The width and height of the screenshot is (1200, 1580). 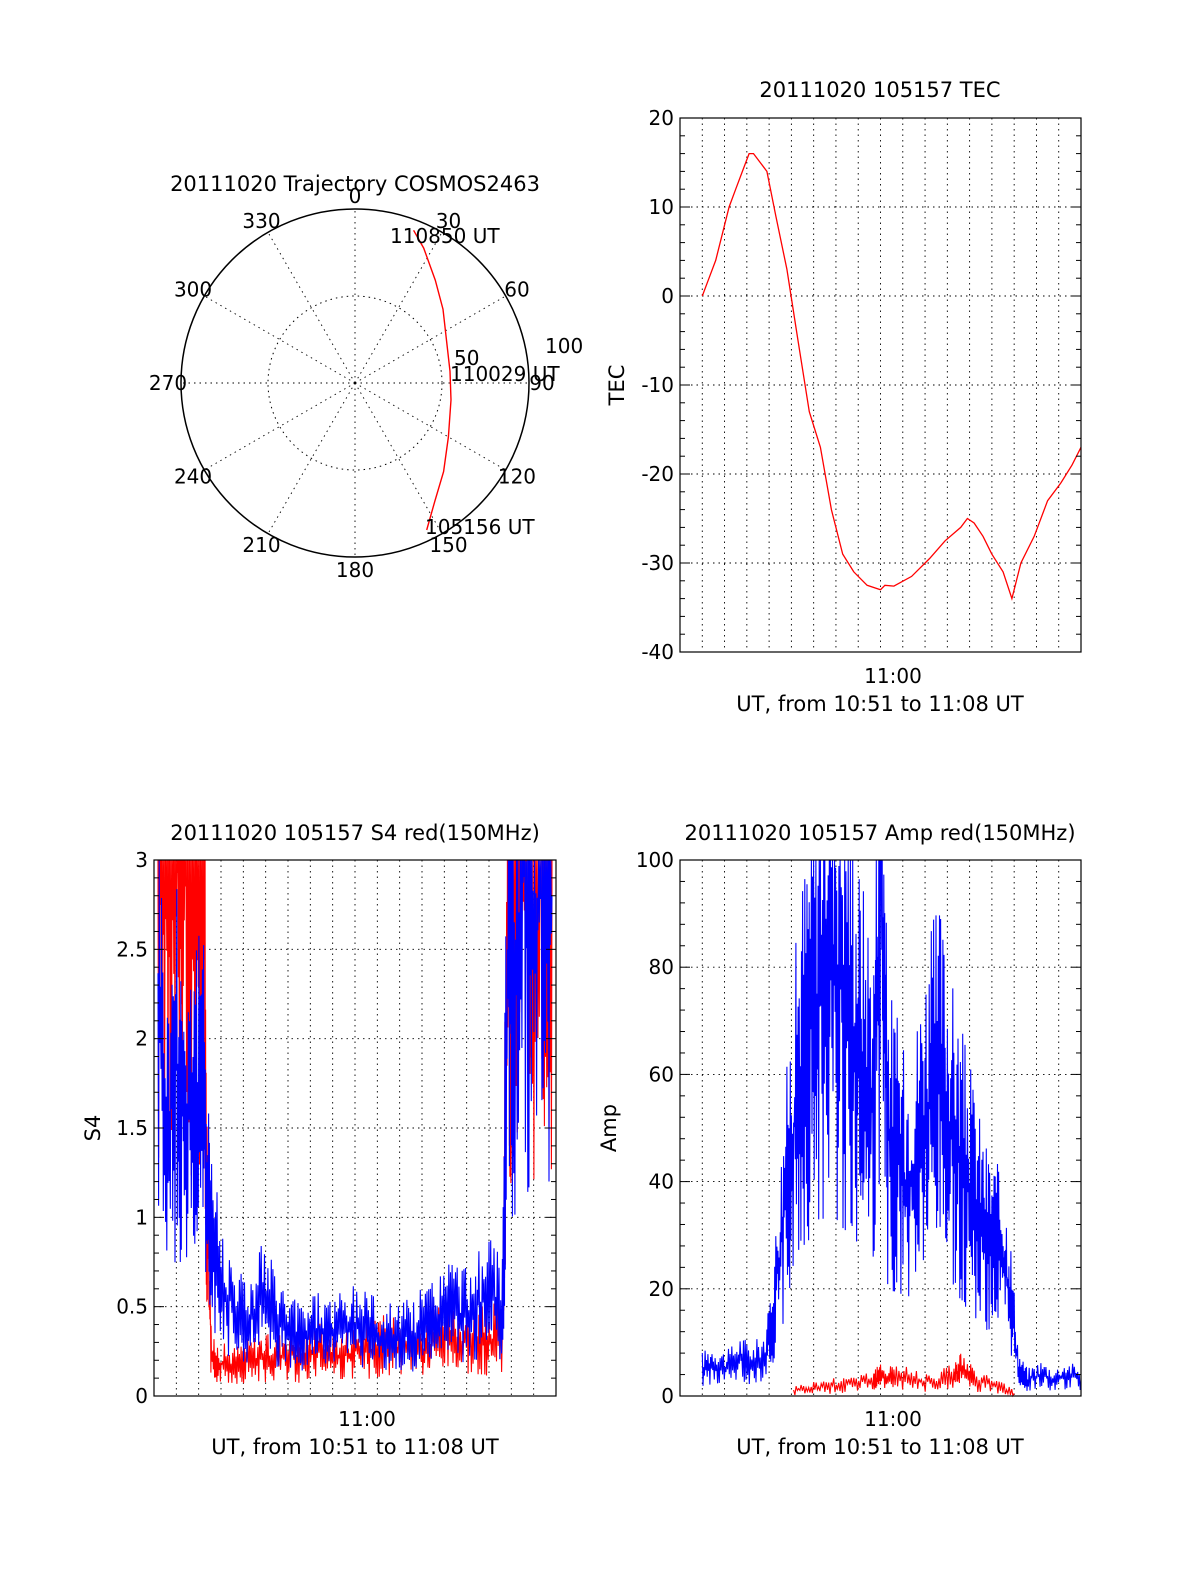 I want to click on amp-xlabel: UT, from 10:51 to 11:08 UT, so click(x=880, y=1447).